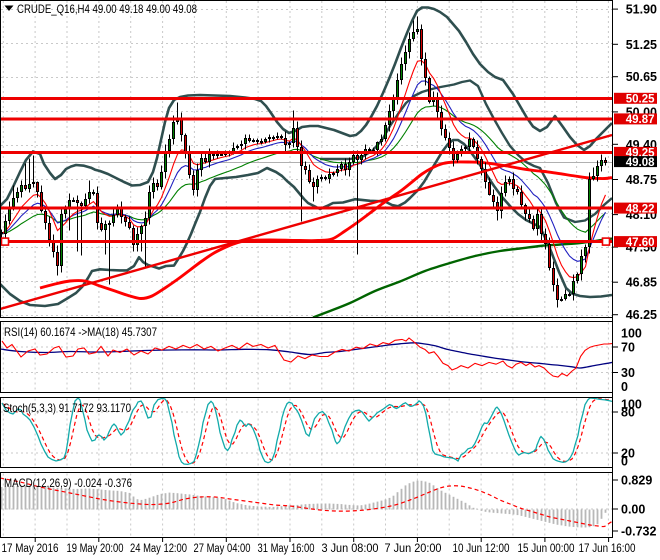 Image resolution: width=660 pixels, height=560 pixels. What do you see at coordinates (607, 549) in the screenshot?
I see `svg-text: 17 Jun 16:00` at bounding box center [607, 549].